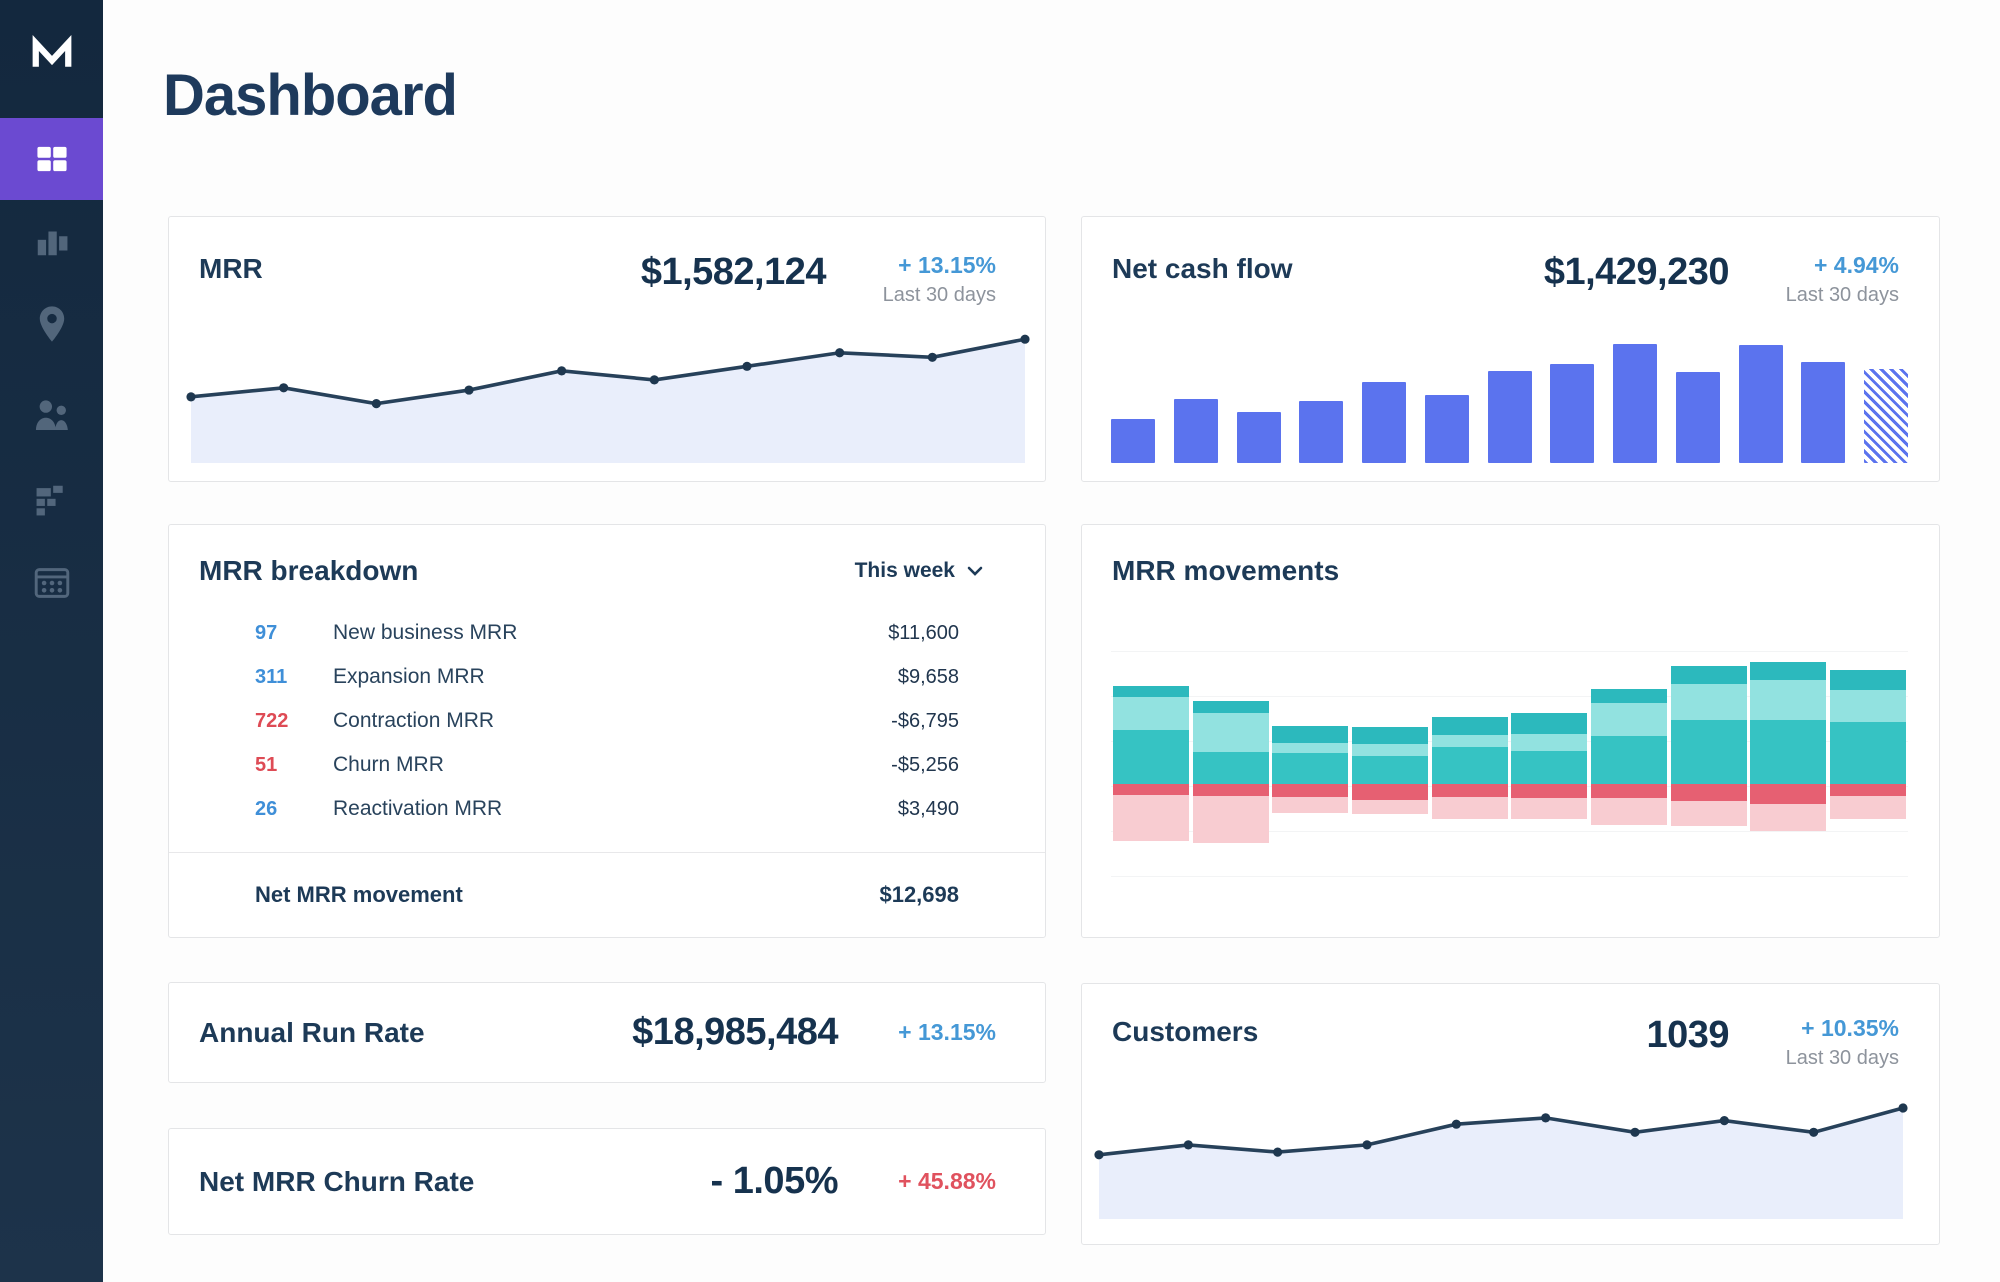  I want to click on breakdown-count: 97, so click(266, 632).